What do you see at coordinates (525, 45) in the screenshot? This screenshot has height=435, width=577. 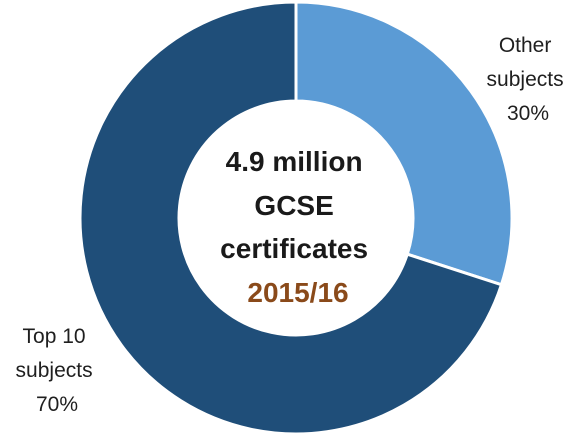 I see `slice-label-other-line-1: Other` at bounding box center [525, 45].